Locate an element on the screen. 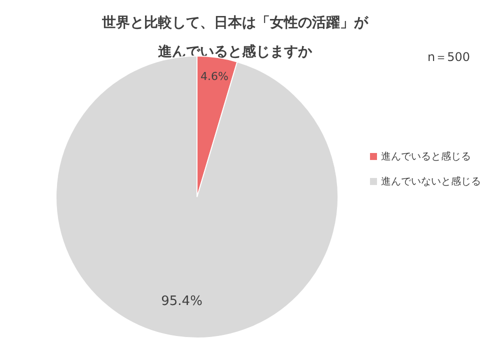  data-label: 95.4% is located at coordinates (181, 302).